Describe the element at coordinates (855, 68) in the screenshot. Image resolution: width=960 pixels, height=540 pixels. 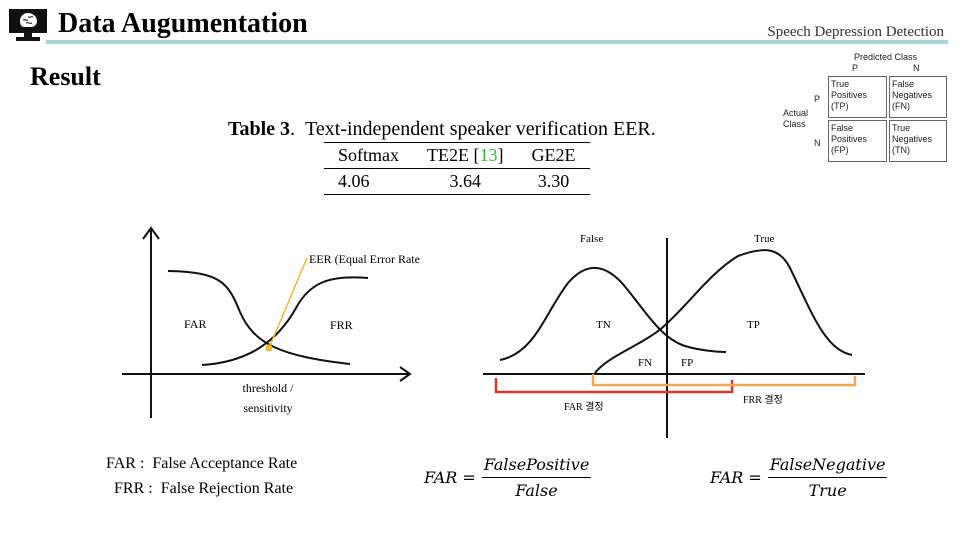
I see `col-head-p: P` at that location.